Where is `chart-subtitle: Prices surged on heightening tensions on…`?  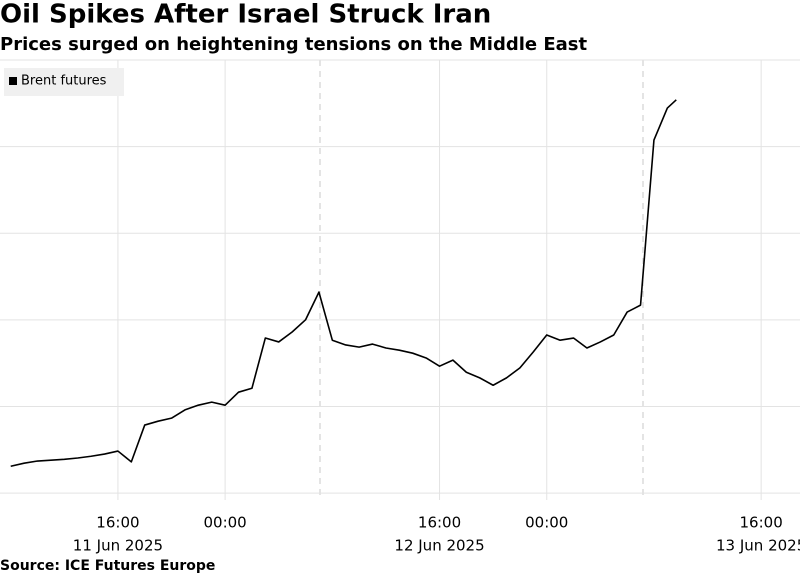
chart-subtitle: Prices surged on heightening tensions on… is located at coordinates (294, 44).